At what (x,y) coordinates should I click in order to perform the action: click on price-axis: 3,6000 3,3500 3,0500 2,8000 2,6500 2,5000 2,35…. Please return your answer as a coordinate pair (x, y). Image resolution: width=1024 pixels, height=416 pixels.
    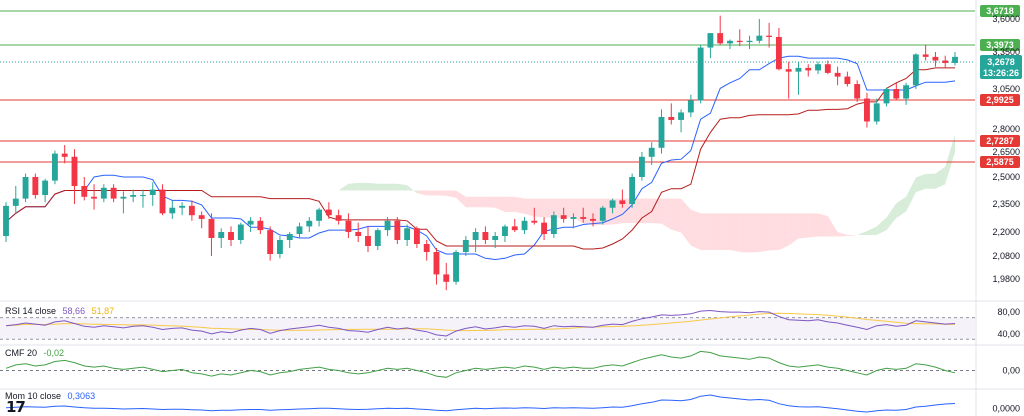
    Looking at the image, I should click on (1006, 149).